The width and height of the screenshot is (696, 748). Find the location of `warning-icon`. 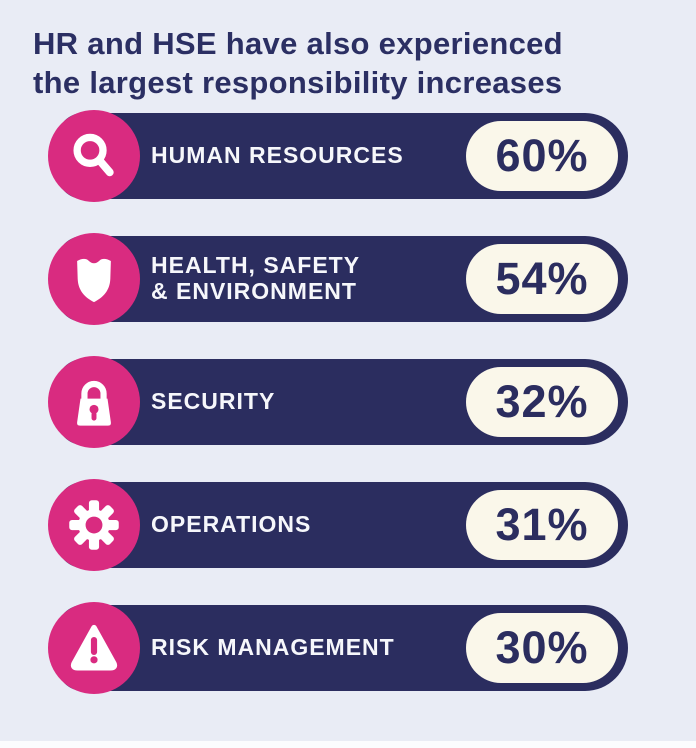

warning-icon is located at coordinates (94, 648).